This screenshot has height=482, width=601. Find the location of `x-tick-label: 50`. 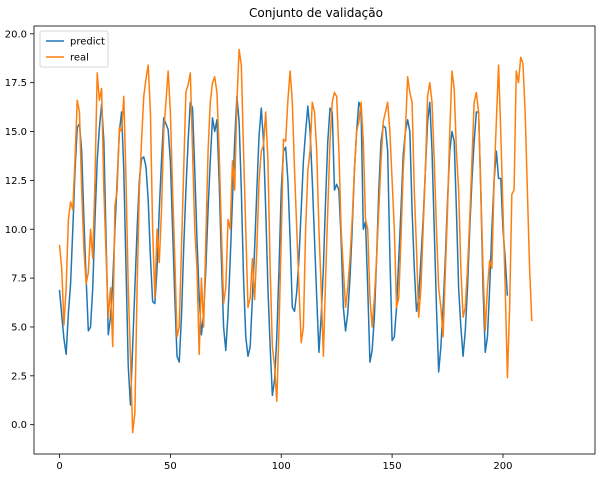

x-tick-label: 50 is located at coordinates (170, 466).